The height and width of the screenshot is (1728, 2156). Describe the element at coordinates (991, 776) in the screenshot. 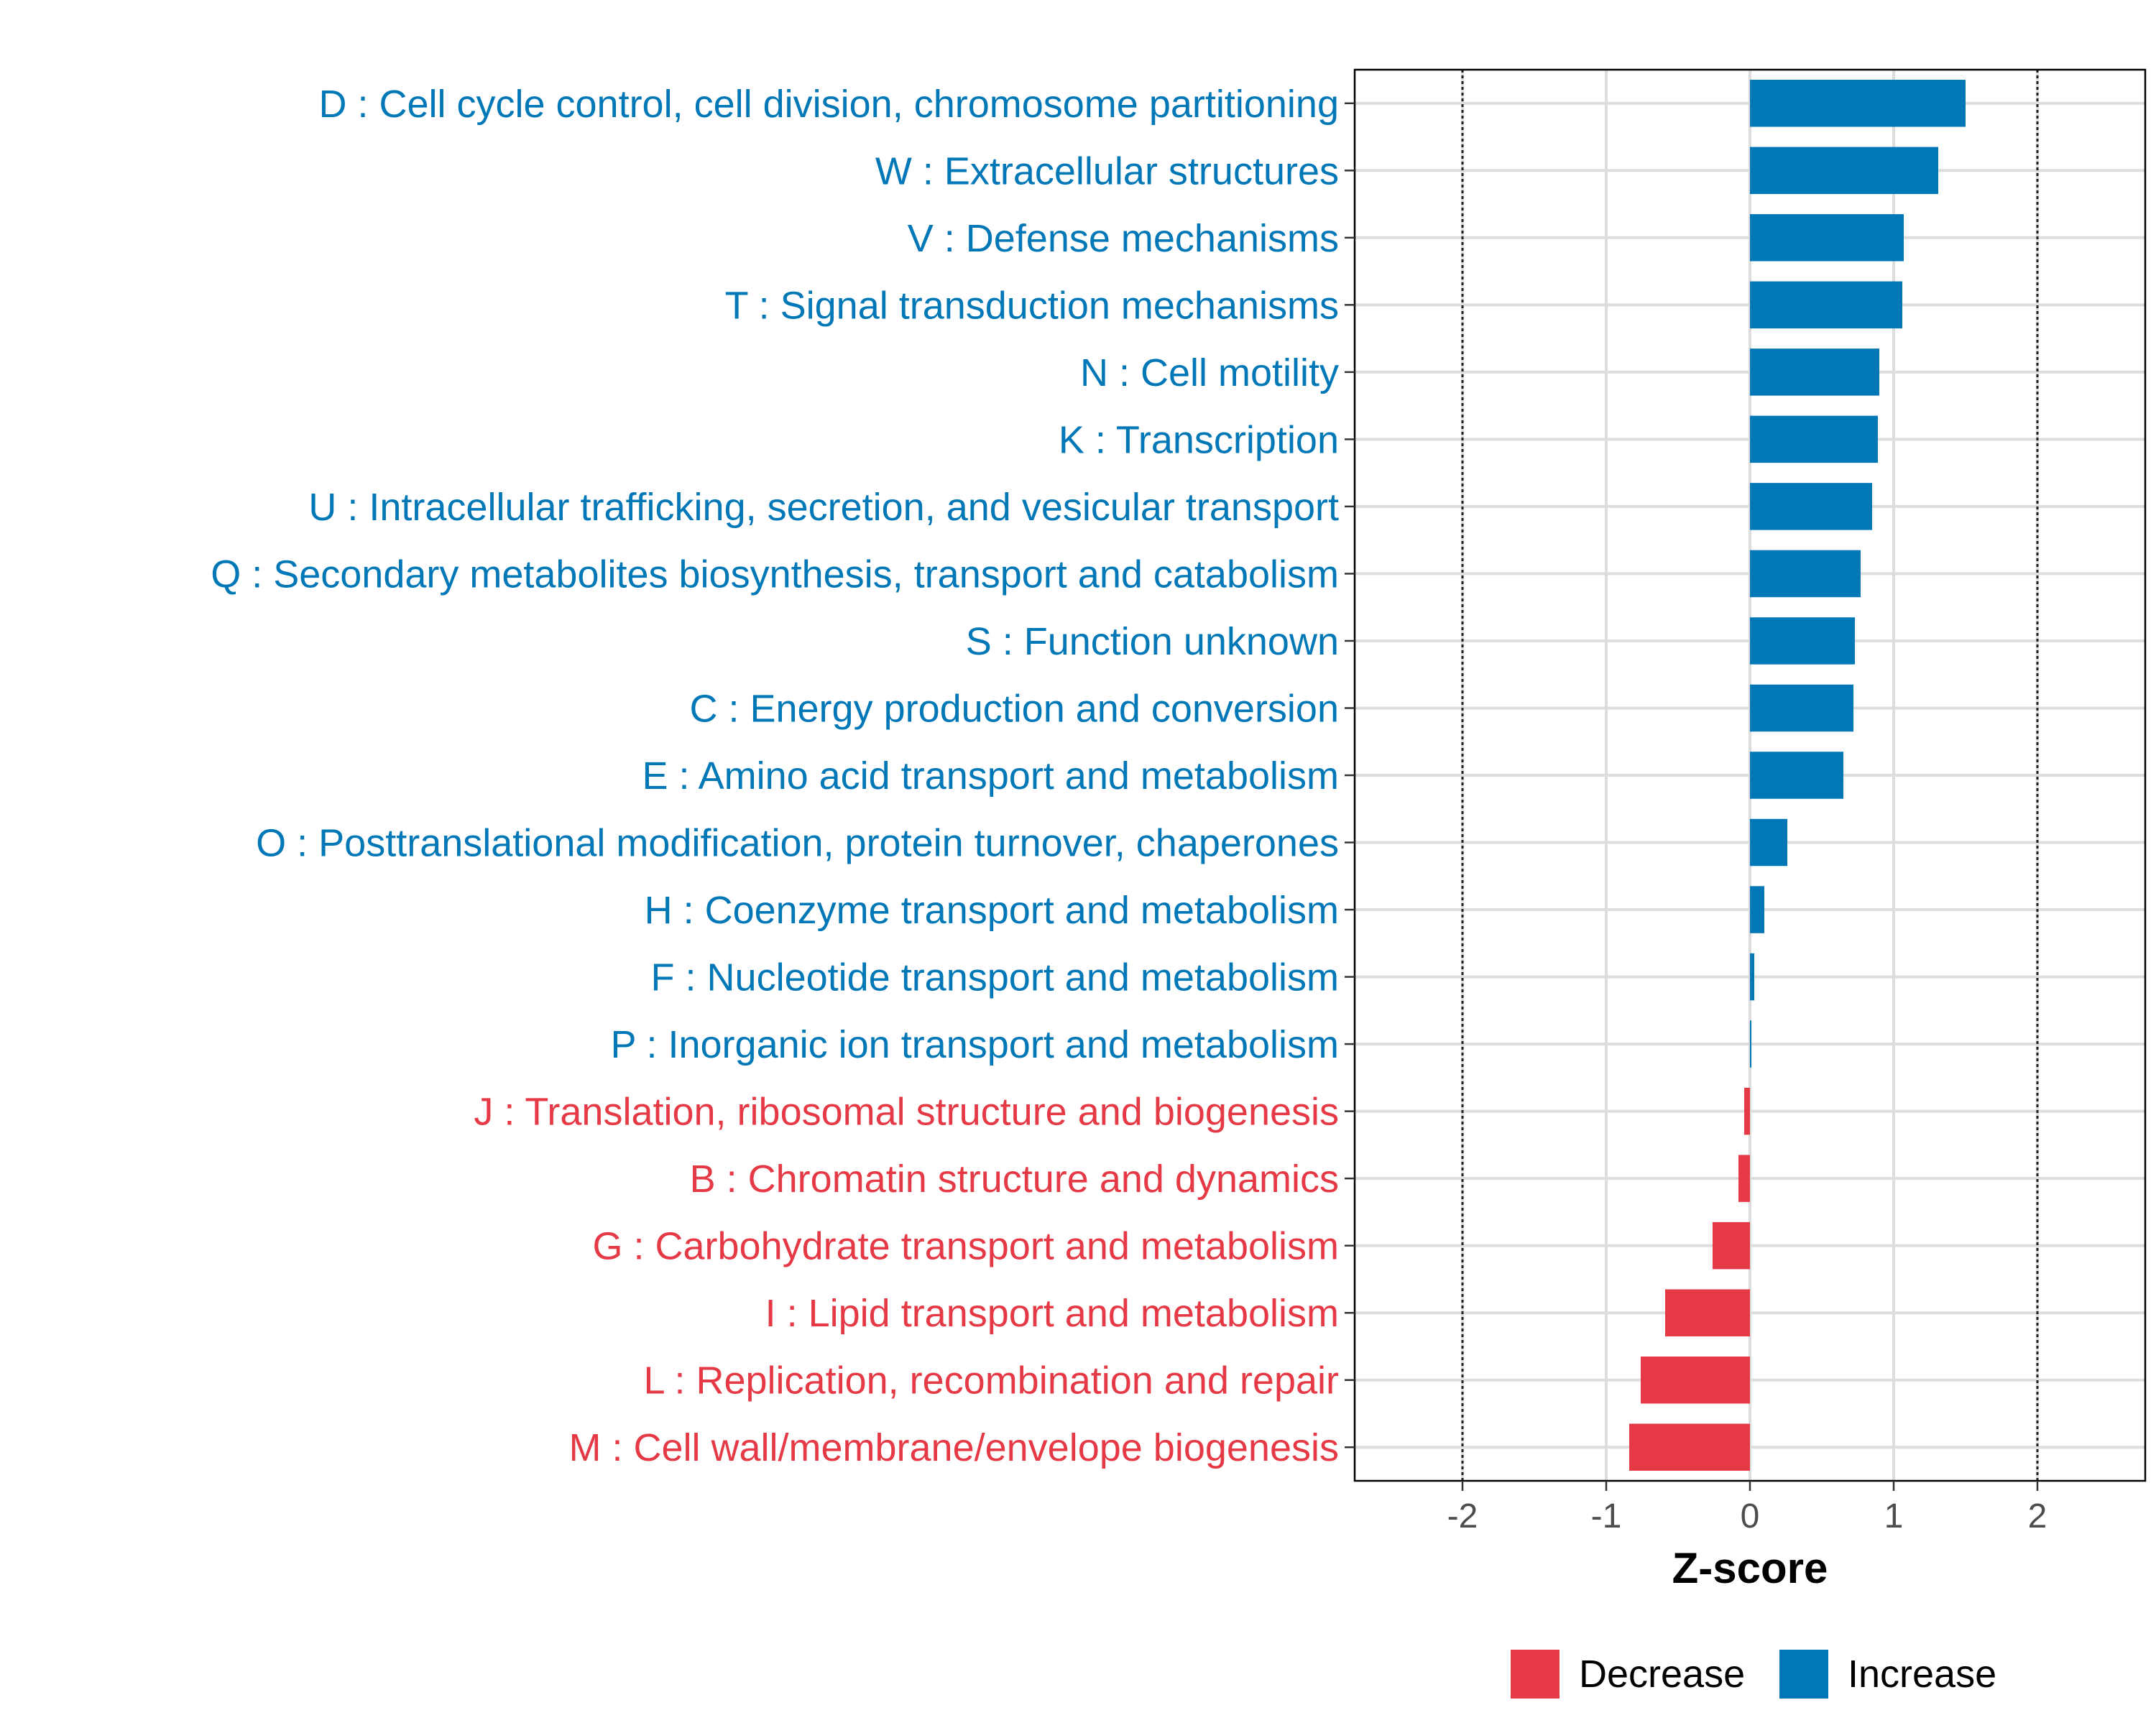

I see `category-label: E : Amino acid transport and metabolism` at that location.